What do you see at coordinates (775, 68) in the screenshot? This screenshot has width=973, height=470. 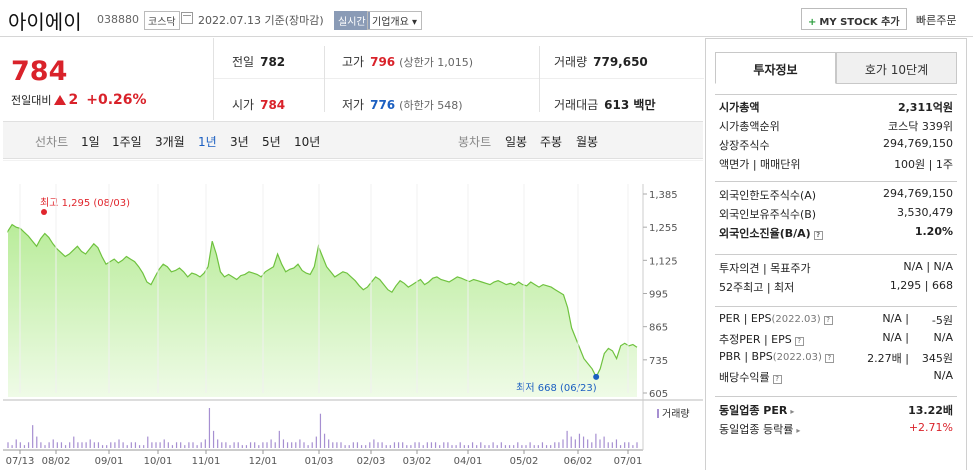 I see `tab-investment-info: 투자정보` at bounding box center [775, 68].